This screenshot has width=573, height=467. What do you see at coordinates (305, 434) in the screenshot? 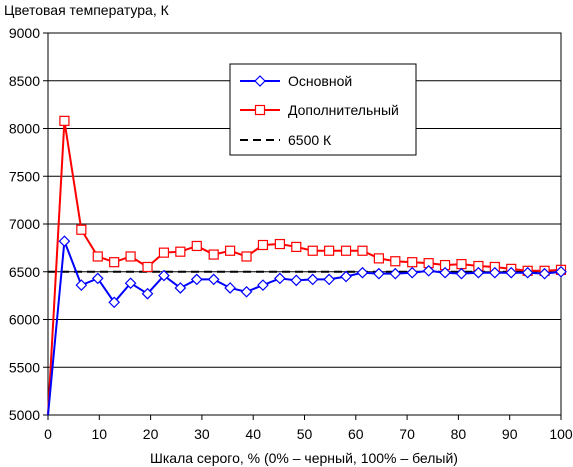
I see `x-tick-label: 50` at bounding box center [305, 434].